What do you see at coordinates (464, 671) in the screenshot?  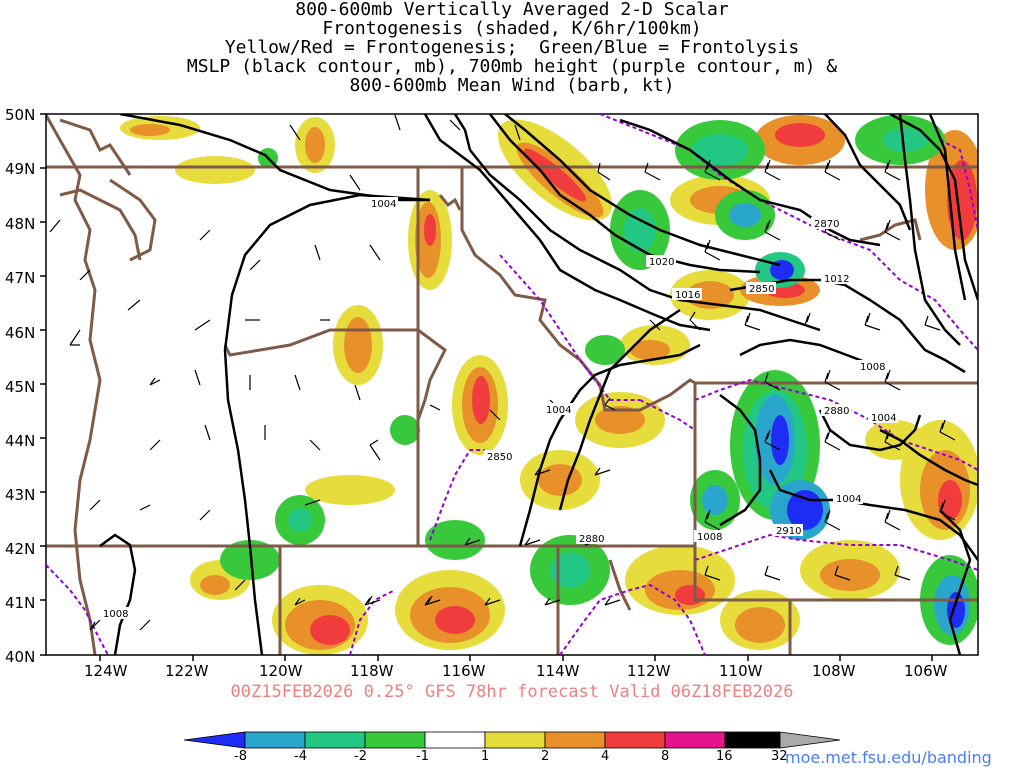 I see `lon-label-116w: 116W` at bounding box center [464, 671].